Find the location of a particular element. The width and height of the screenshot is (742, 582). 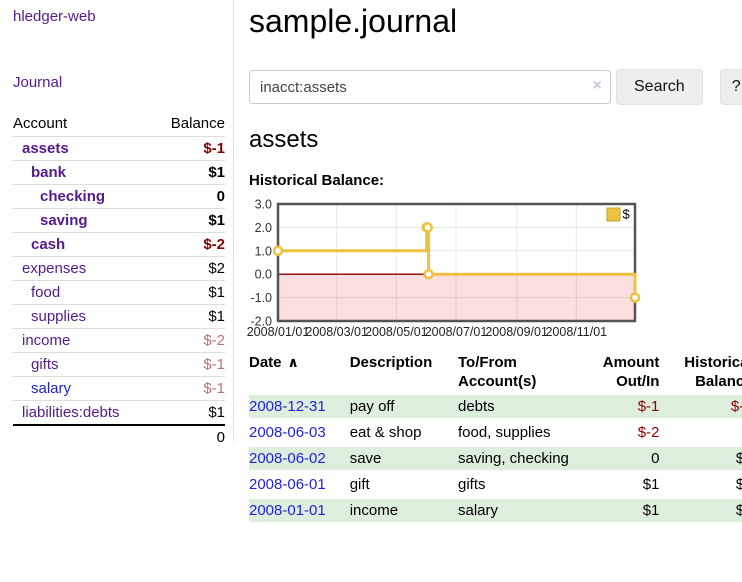

transaction-date-link: 2008-06-02 is located at coordinates (287, 458).